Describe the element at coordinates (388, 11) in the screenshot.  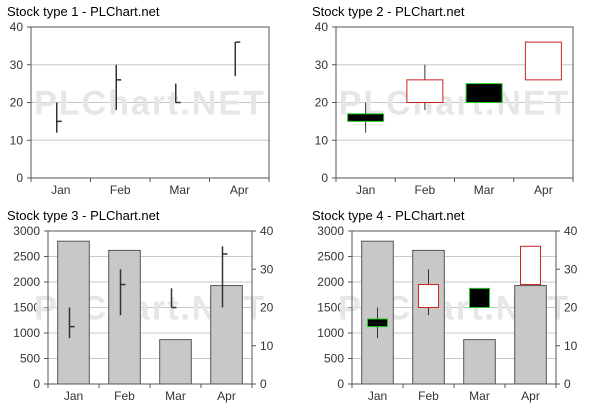
I see `chart-title: Stock type 2 - PLChart.net` at that location.